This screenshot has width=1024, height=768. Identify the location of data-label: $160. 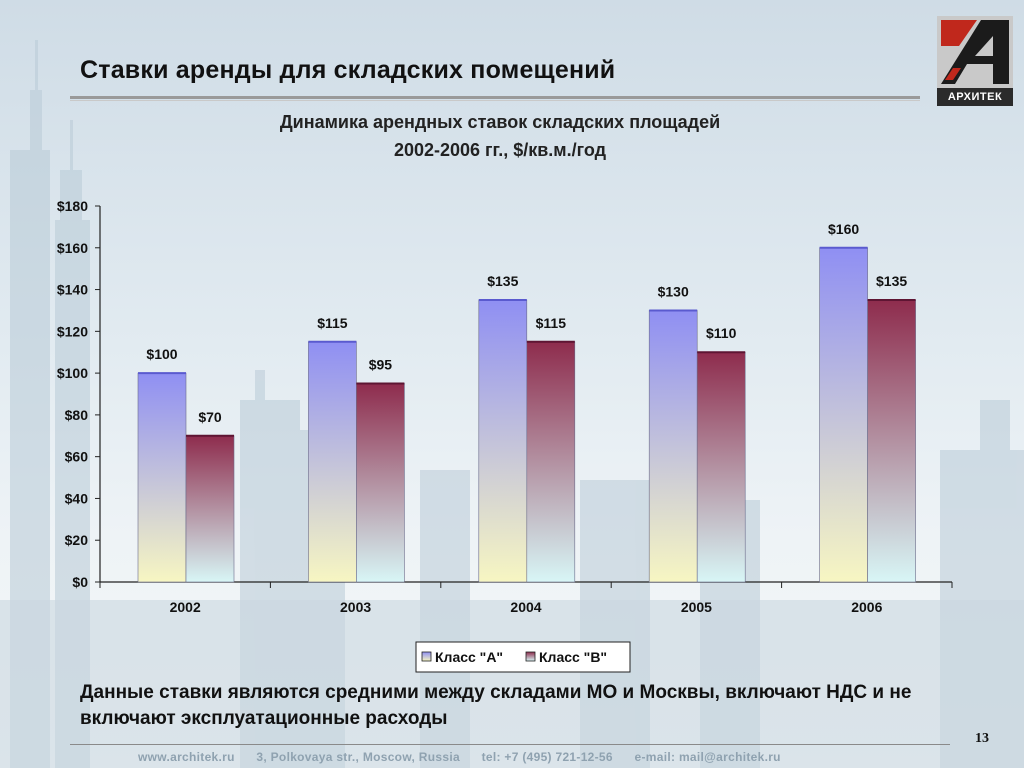
(843, 229).